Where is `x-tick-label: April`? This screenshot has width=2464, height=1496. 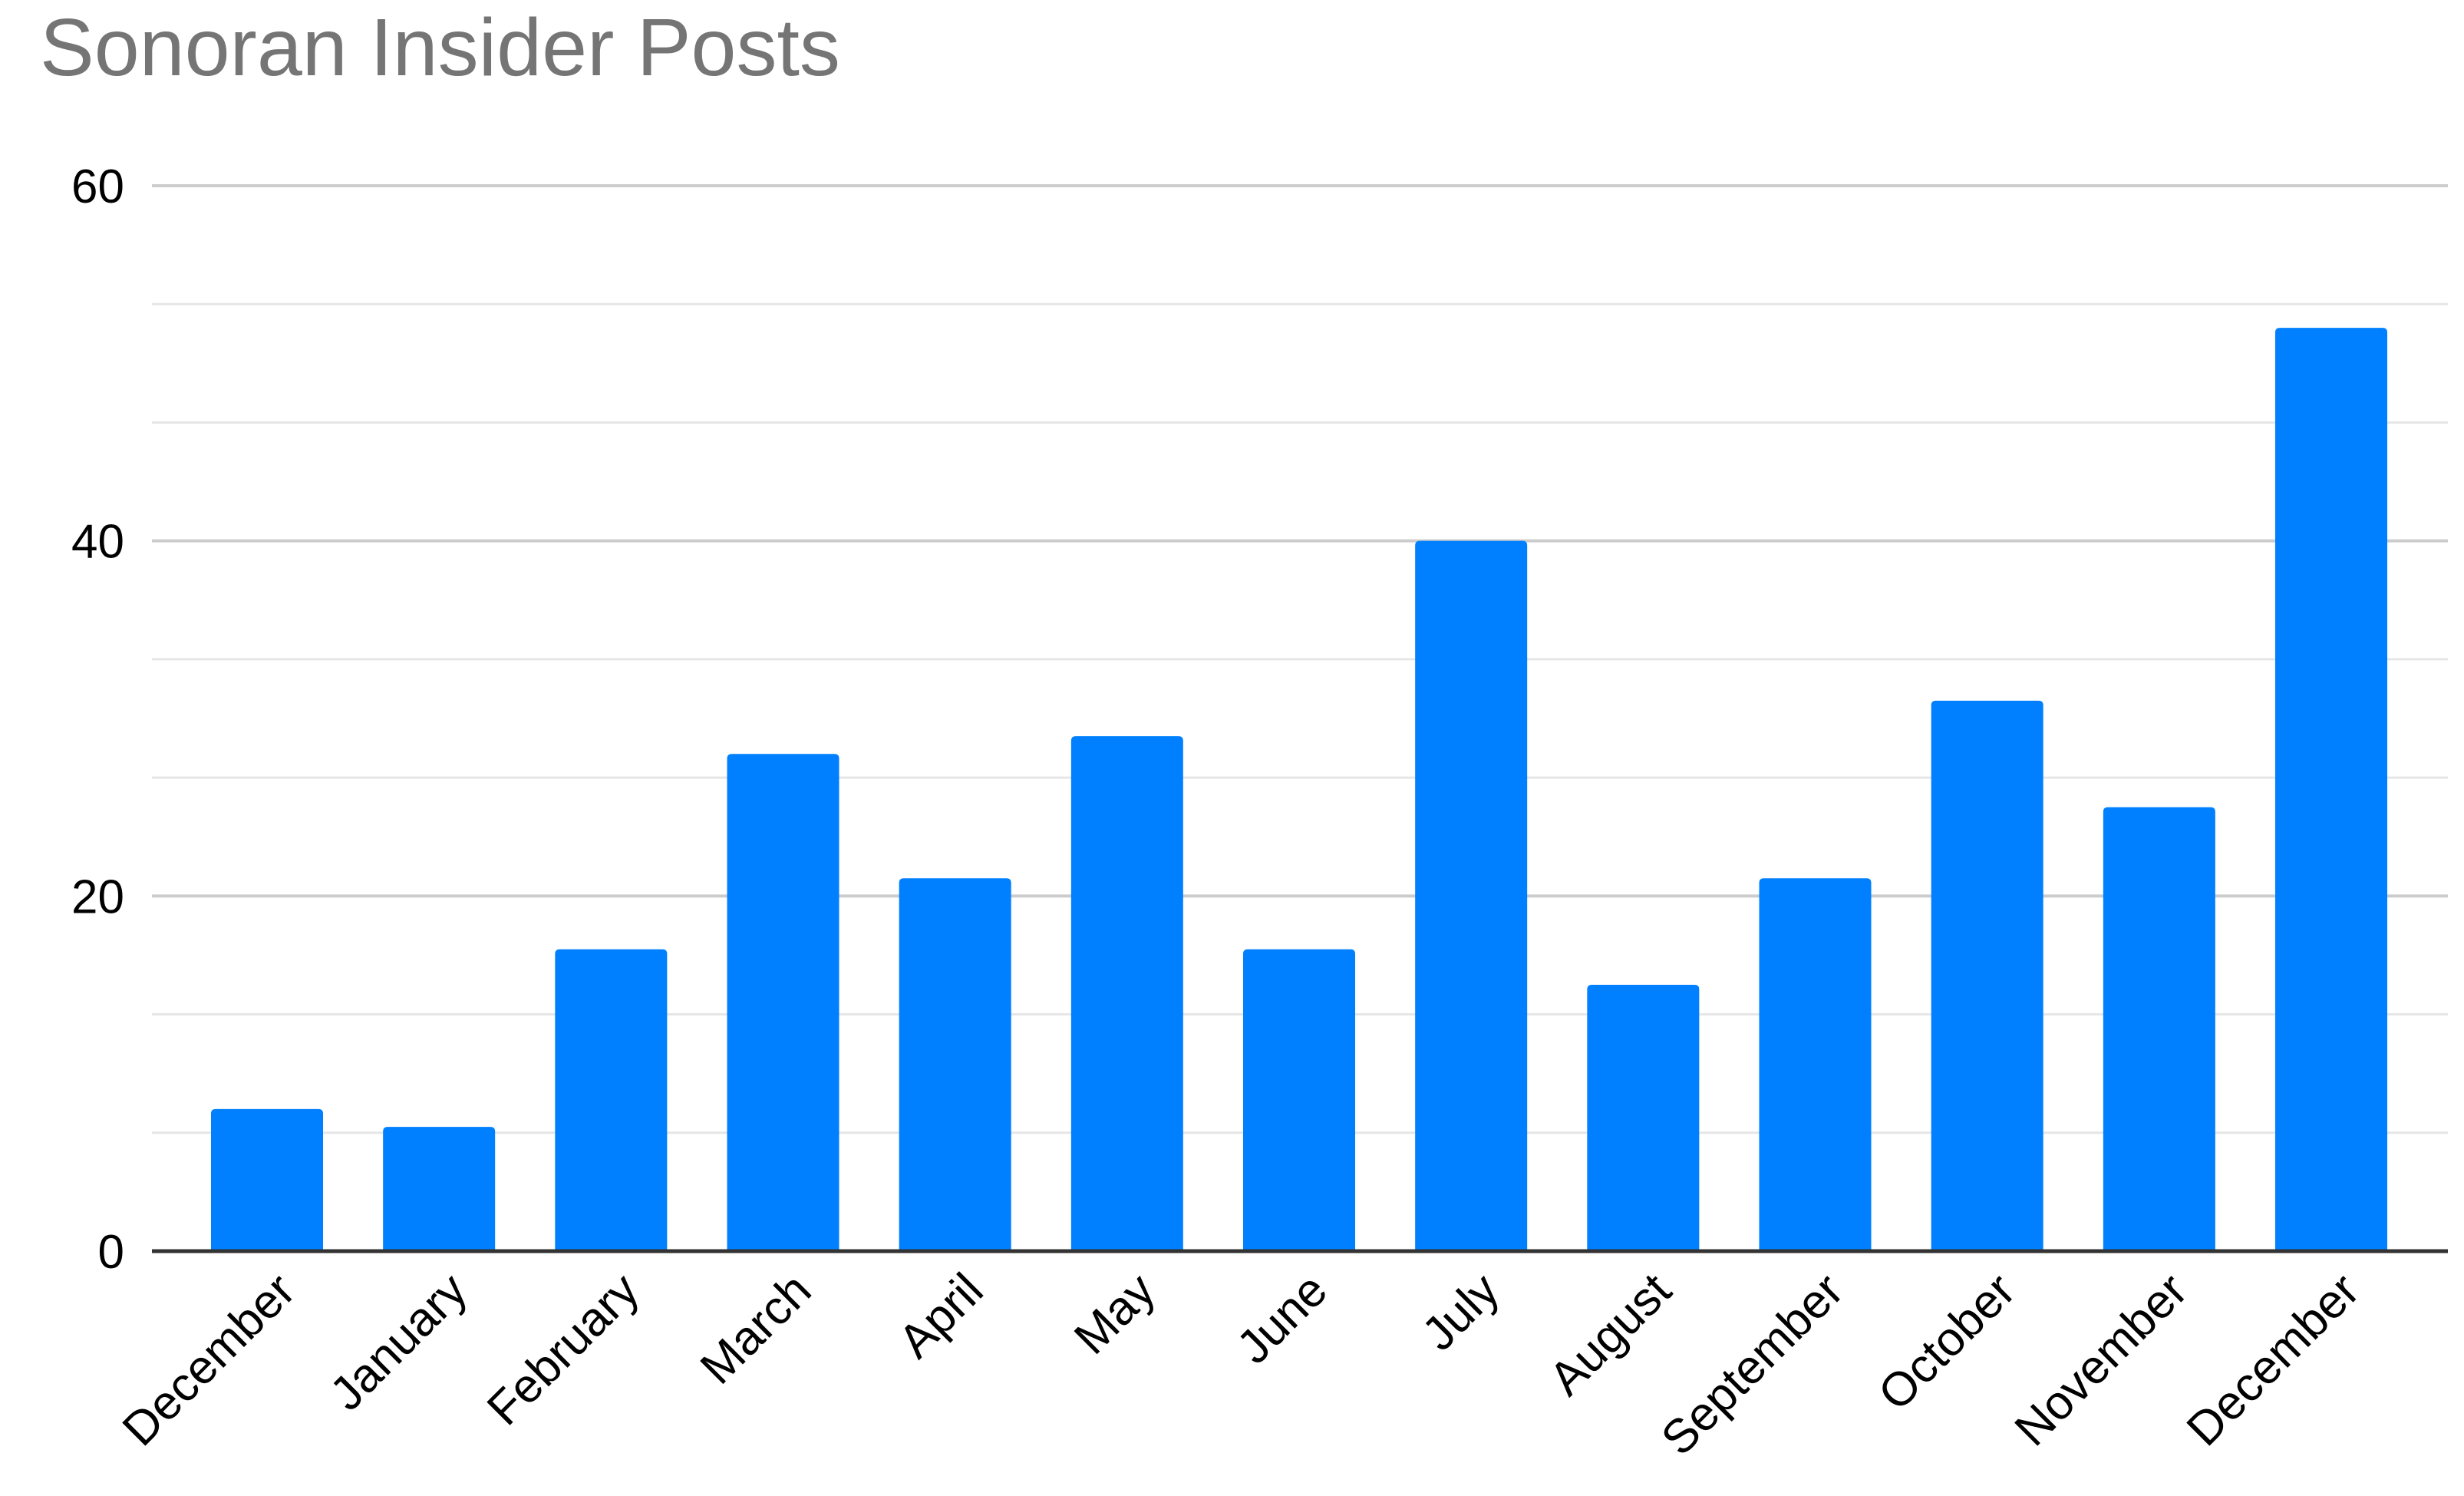
x-tick-label: April is located at coordinates (941, 1315).